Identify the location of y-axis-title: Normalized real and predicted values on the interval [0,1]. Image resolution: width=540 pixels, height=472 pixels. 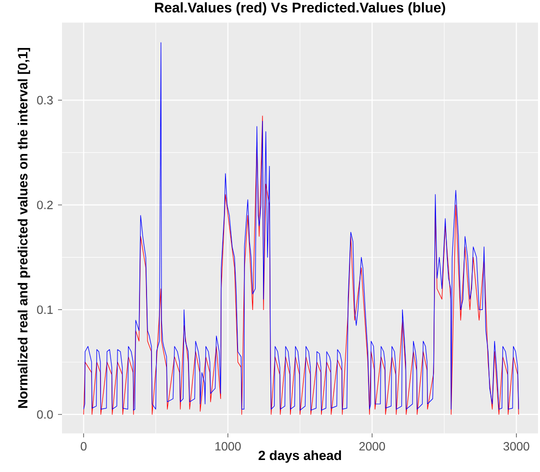
(24, 228).